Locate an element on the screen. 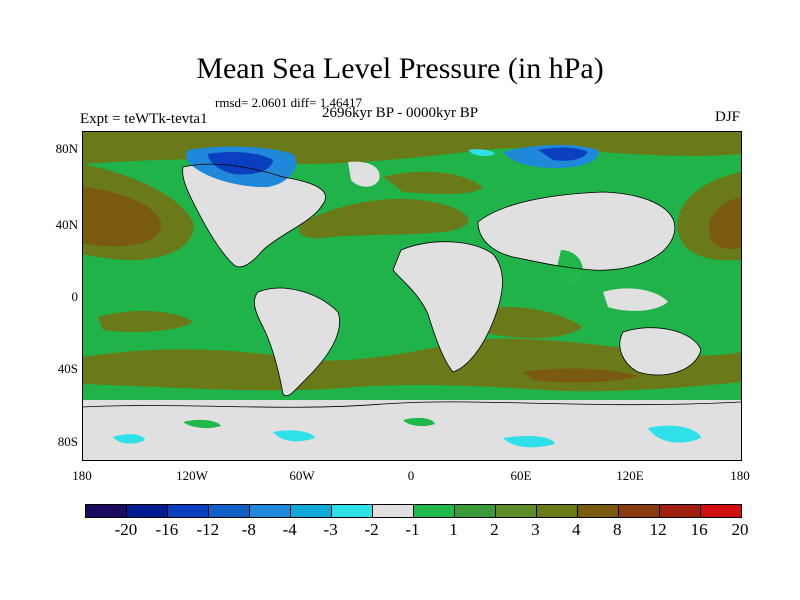  north-pacific-core-west is located at coordinates (122, 217).